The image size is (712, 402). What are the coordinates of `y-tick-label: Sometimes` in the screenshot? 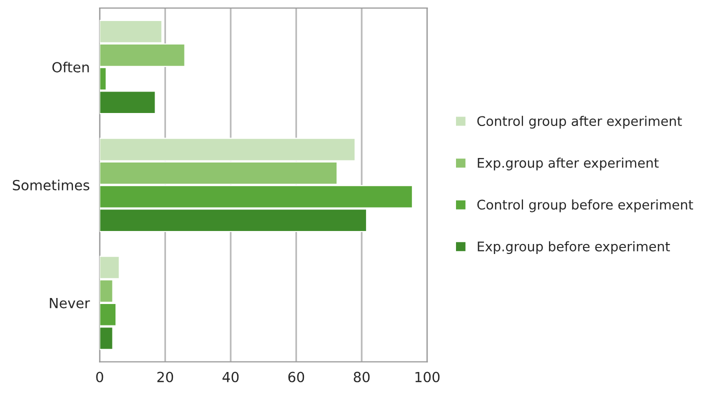 It's located at (51, 185).